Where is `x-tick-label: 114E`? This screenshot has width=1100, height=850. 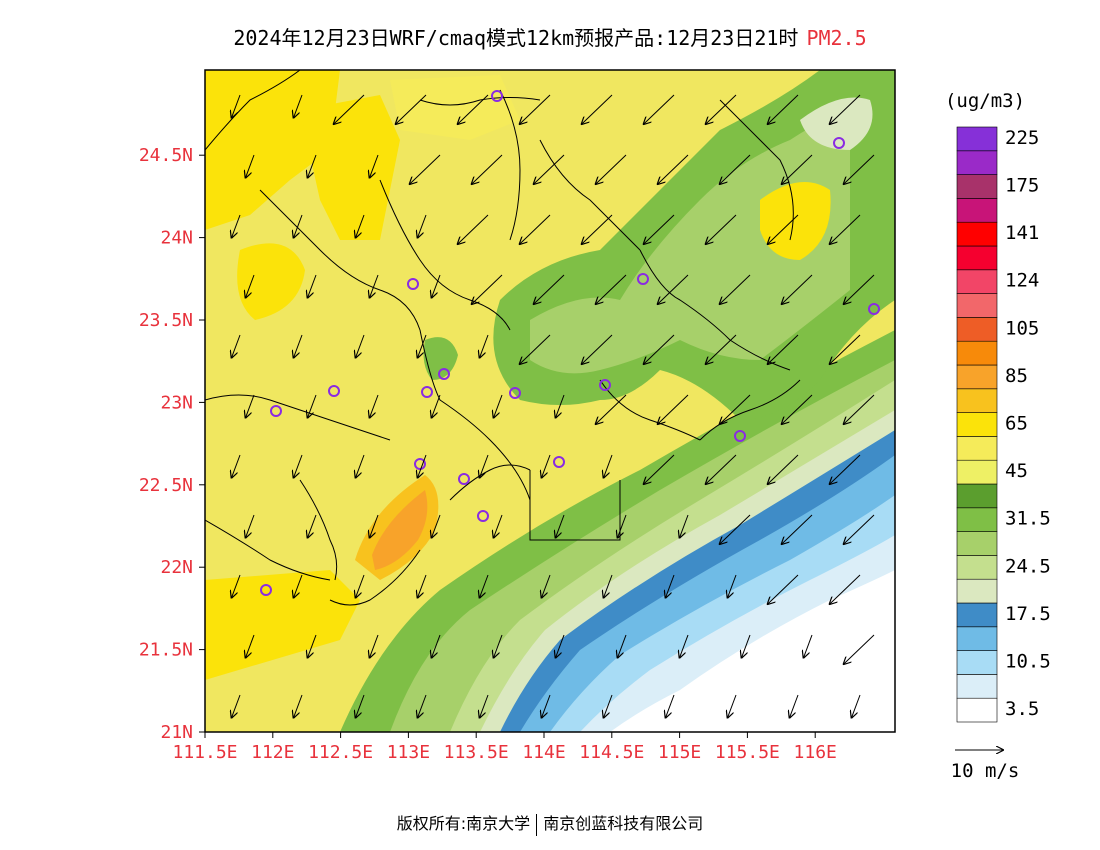
x-tick-label: 114E is located at coordinates (543, 752).